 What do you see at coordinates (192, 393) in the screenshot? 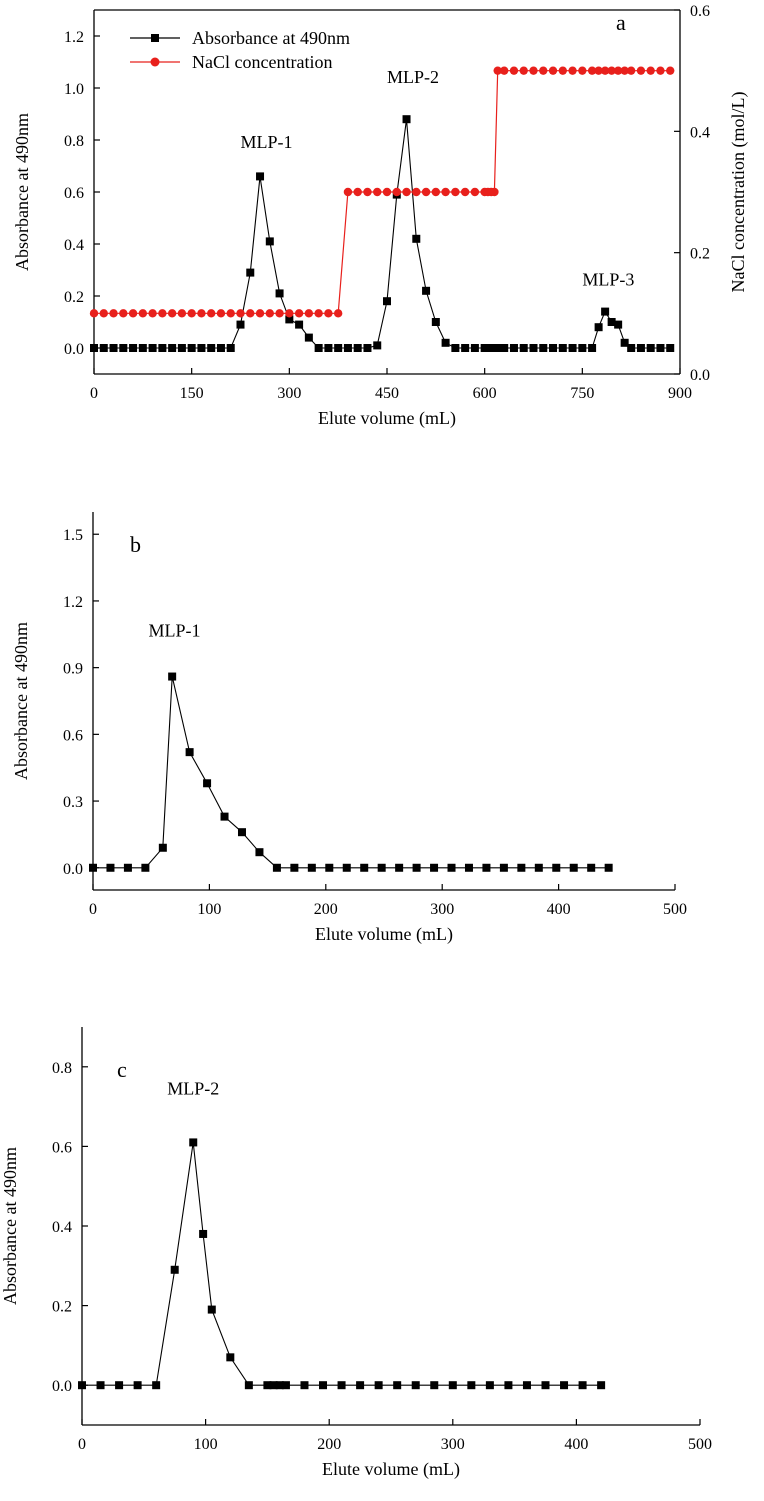
I see `x-tick-label: 150` at bounding box center [192, 393].